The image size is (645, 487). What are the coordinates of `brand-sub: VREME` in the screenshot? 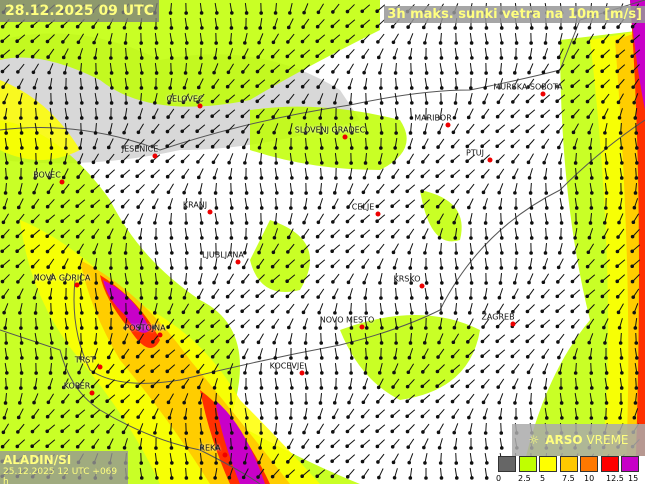 It's located at (607, 440).